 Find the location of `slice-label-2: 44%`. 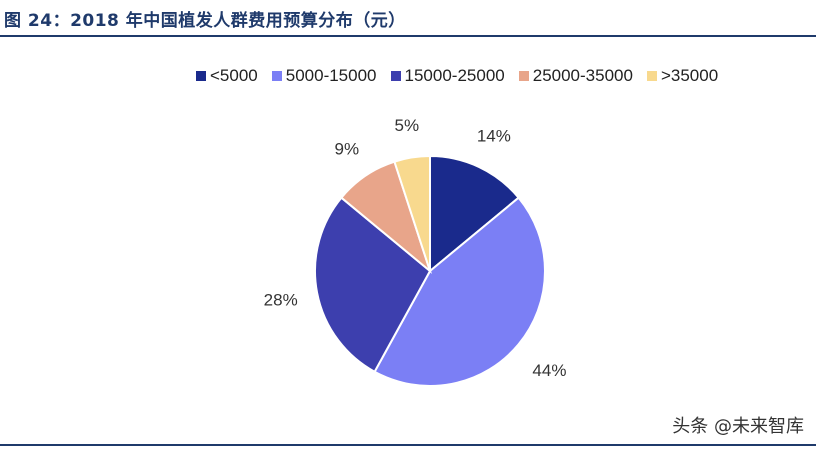

slice-label-2: 44% is located at coordinates (549, 370).